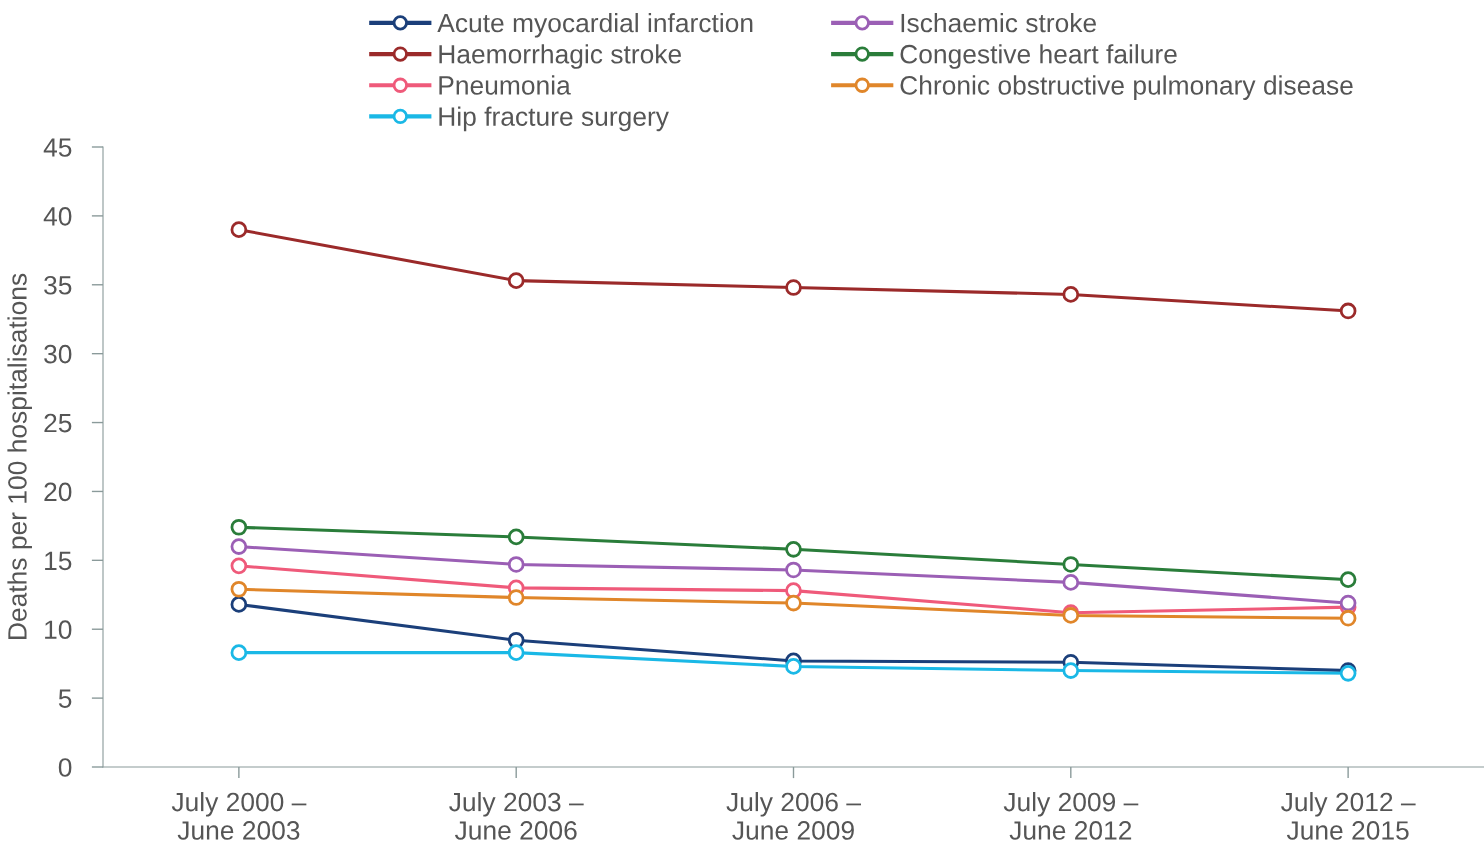 This screenshot has height=843, width=1484. Describe the element at coordinates (58, 492) in the screenshot. I see `y-tick-label: 20` at that location.